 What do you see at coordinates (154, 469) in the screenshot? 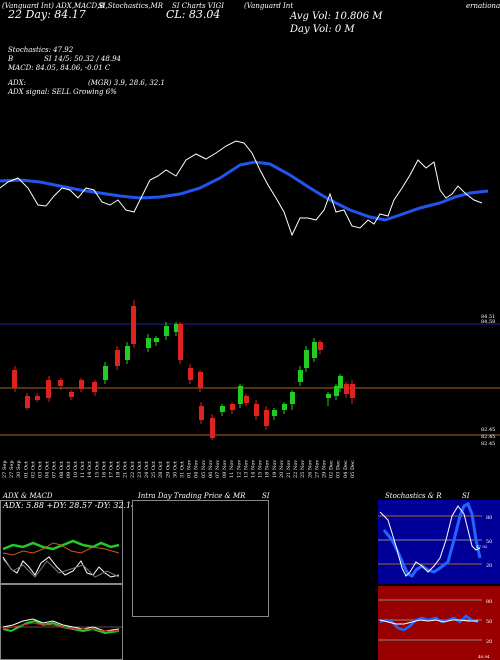
I see `date-label: 25 Oct` at bounding box center [154, 469].